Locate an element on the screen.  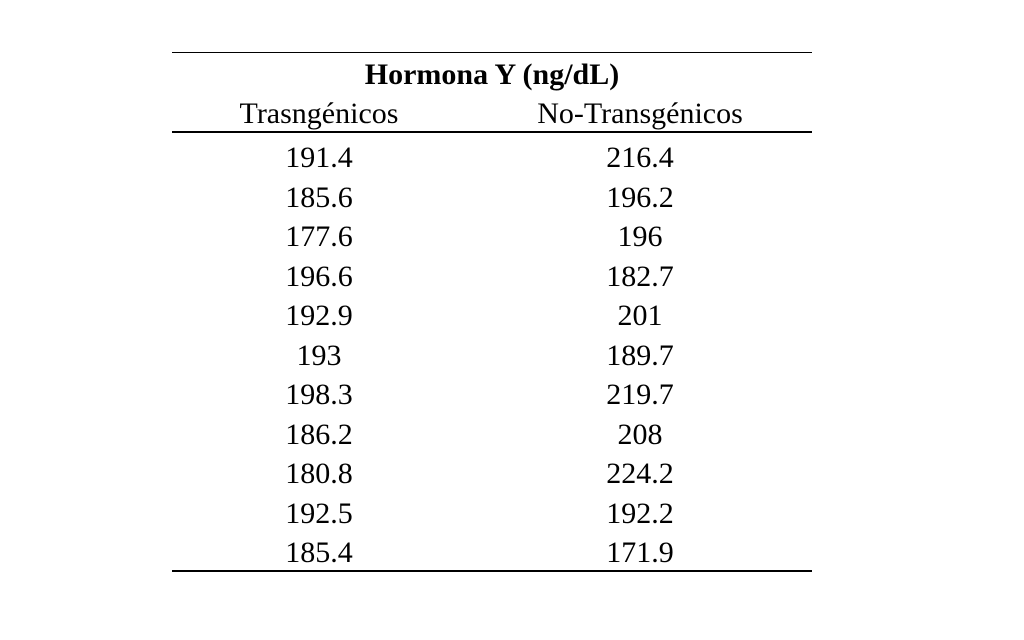
cell: 201 is located at coordinates (640, 315).